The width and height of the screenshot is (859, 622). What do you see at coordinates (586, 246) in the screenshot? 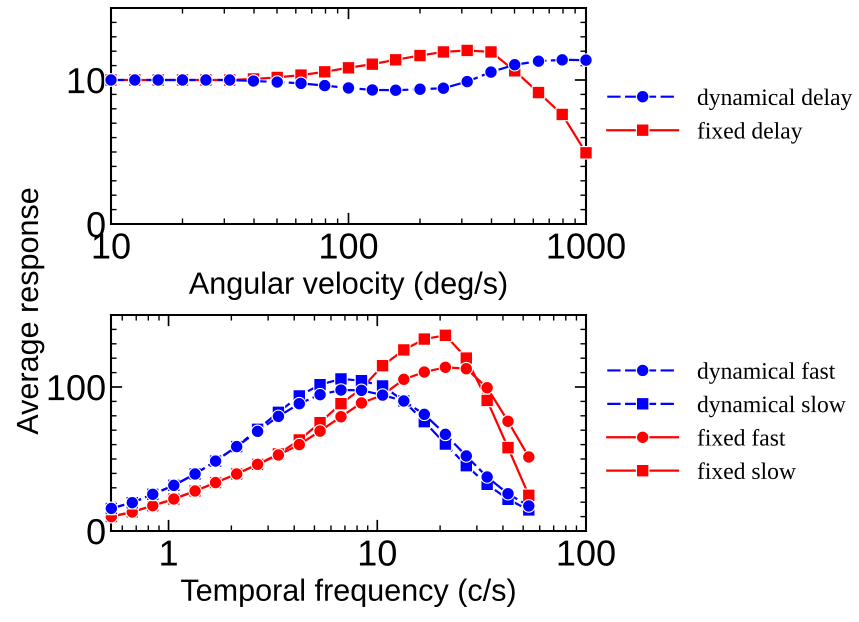
I see `x-tick-label: 1000` at bounding box center [586, 246].